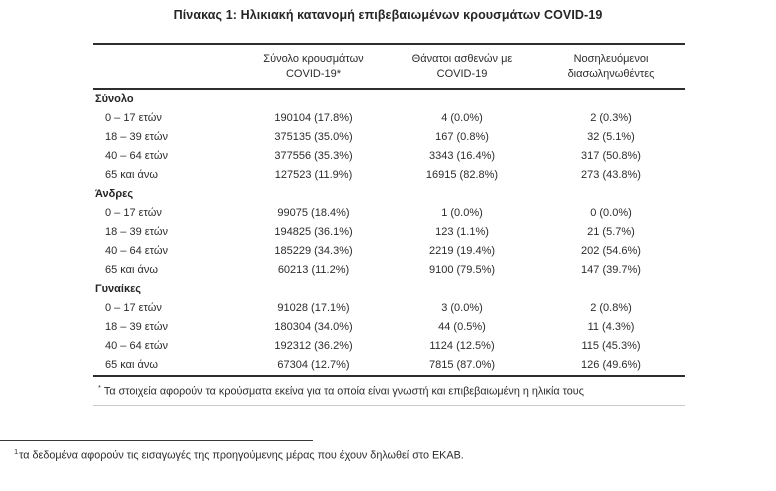 The width and height of the screenshot is (776, 491). What do you see at coordinates (611, 232) in the screenshot?
I see `intubated-value: 21 (5.7%)` at bounding box center [611, 232].